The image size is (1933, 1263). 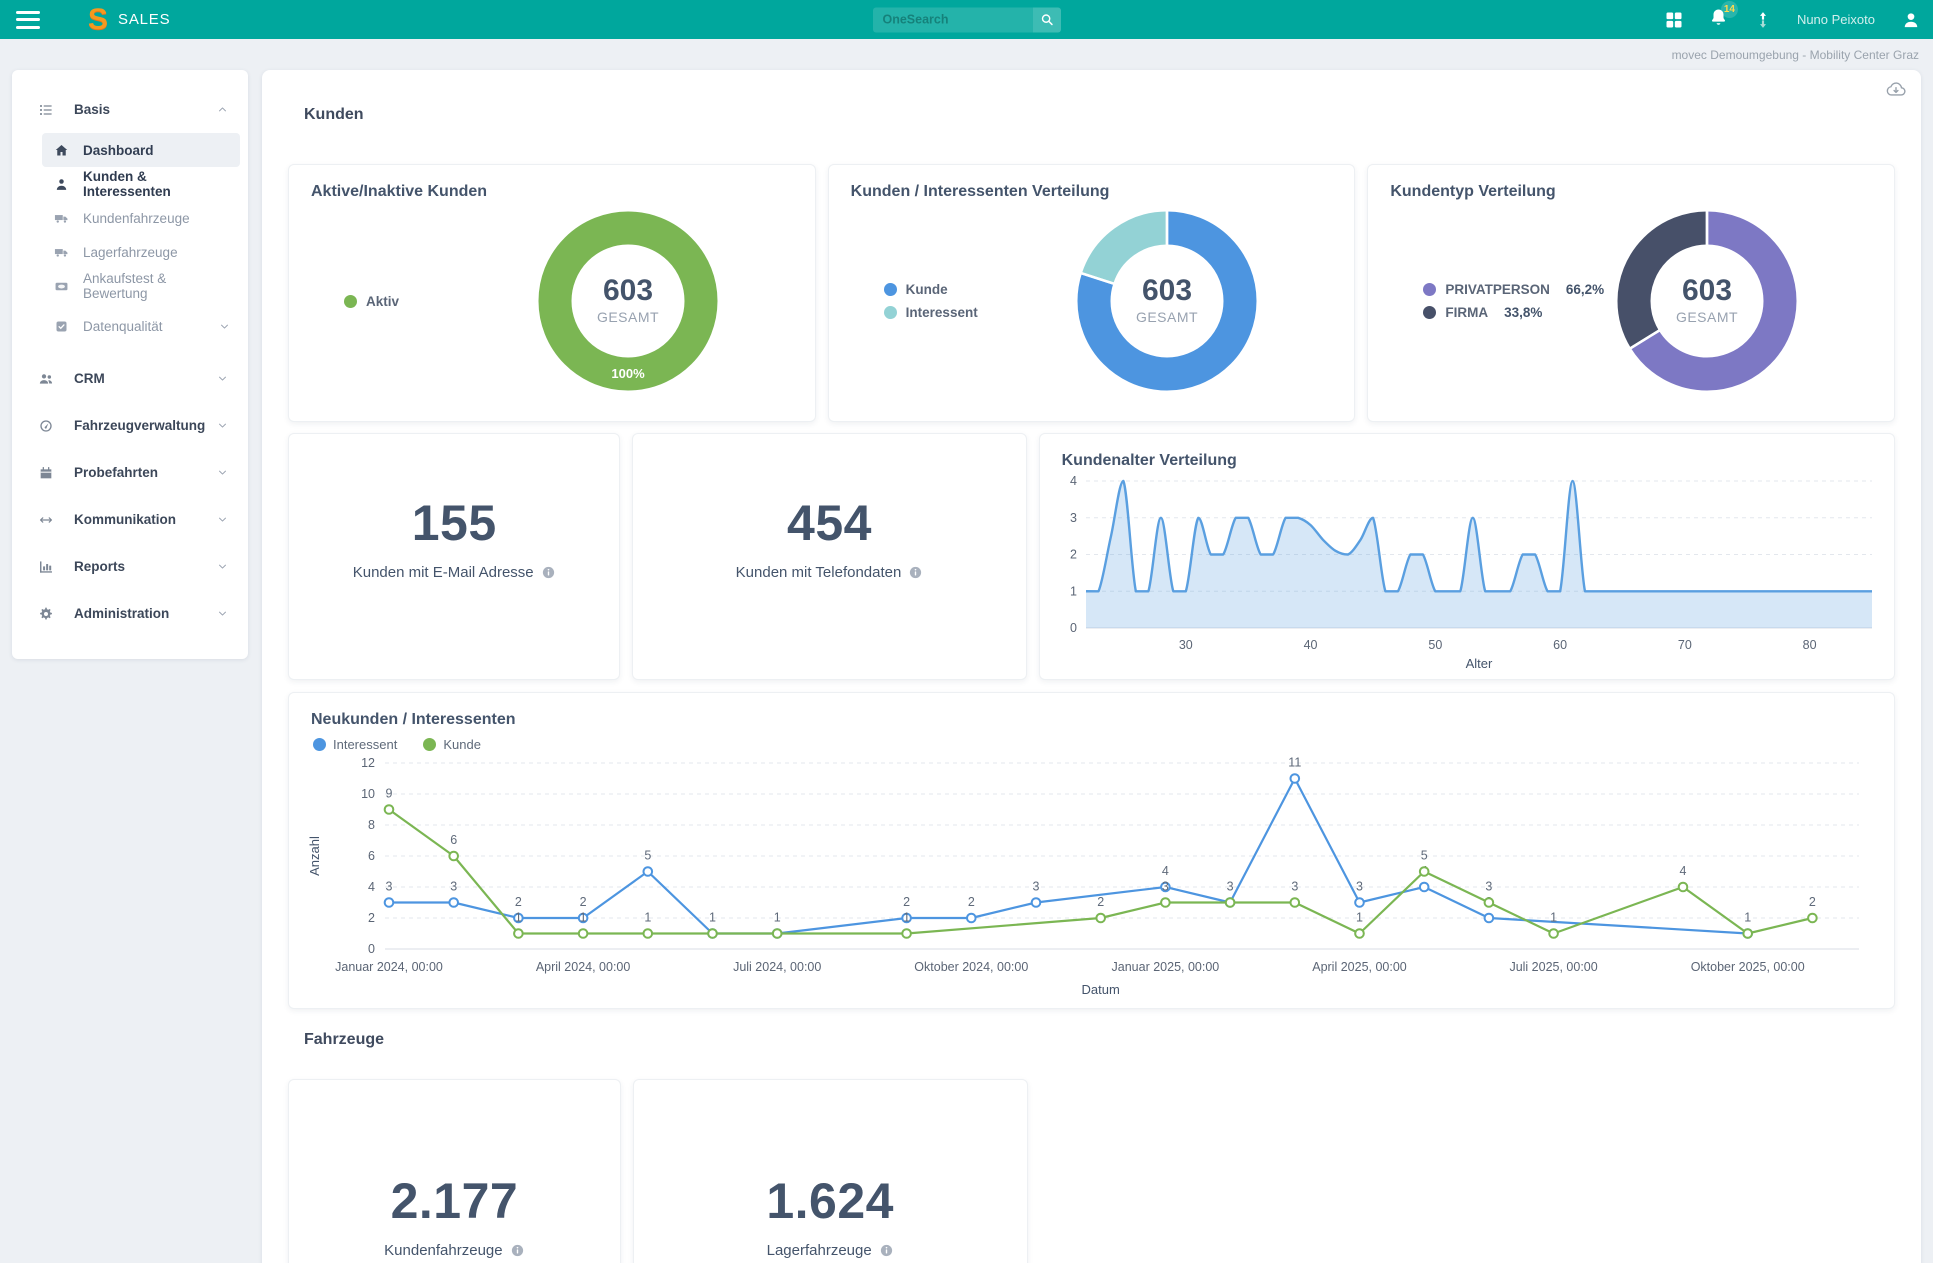 I want to click on stat-label: Kundenfahrzeuge, so click(x=443, y=1250).